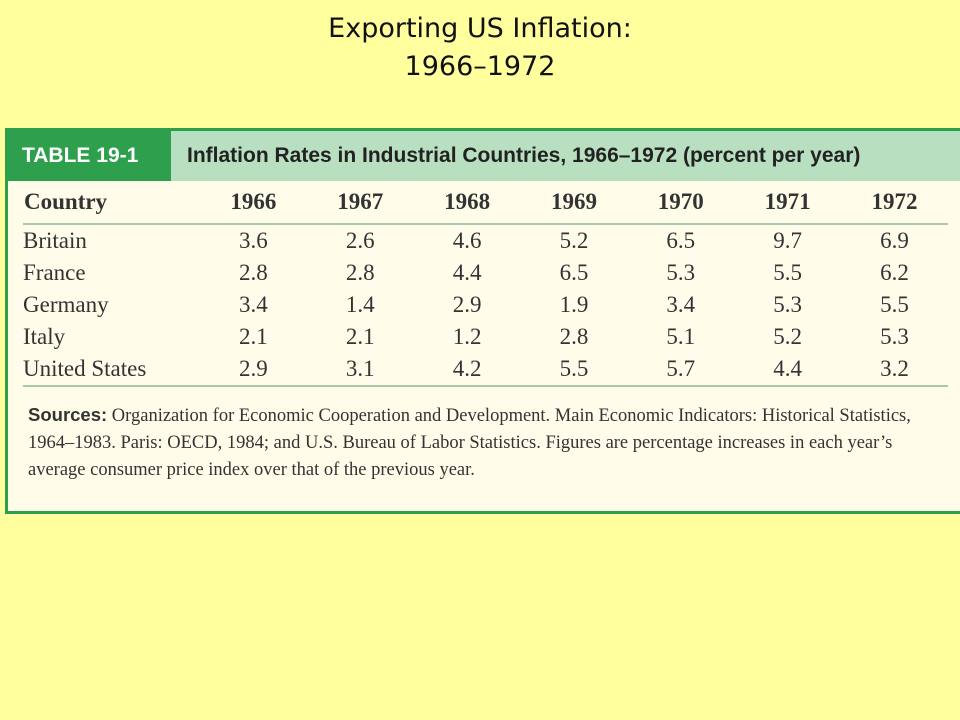  Describe the element at coordinates (485, 337) in the screenshot. I see `table-row: Italy 2.1 2.1 1.2 2.8 5.1 5.2 5.3` at that location.